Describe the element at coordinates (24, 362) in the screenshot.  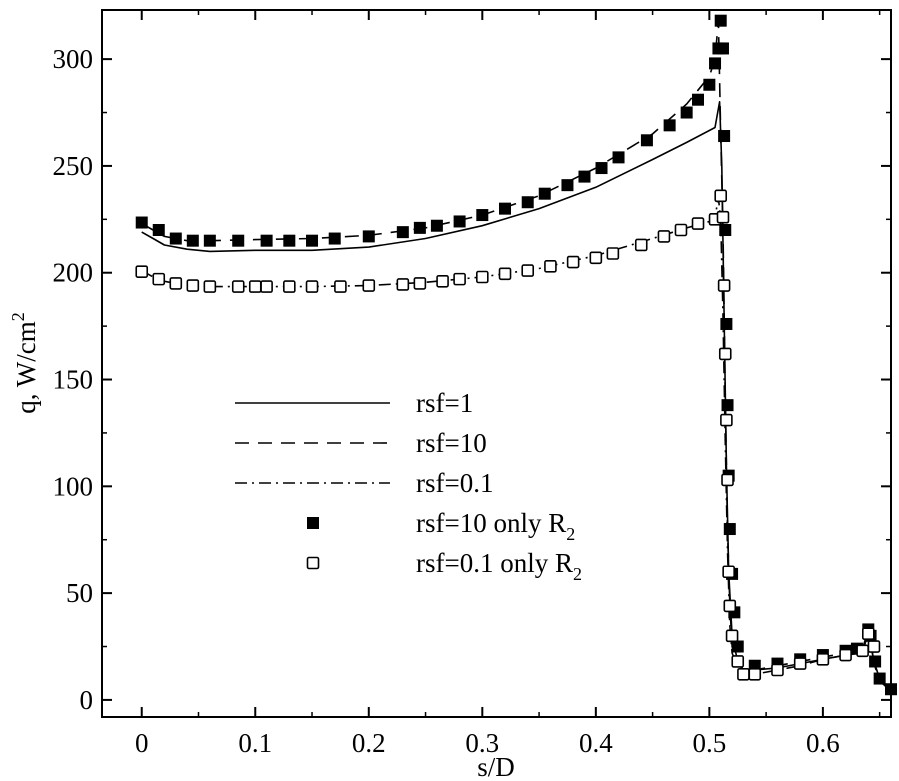
I see `y-axis-title: q, W/cm2` at that location.